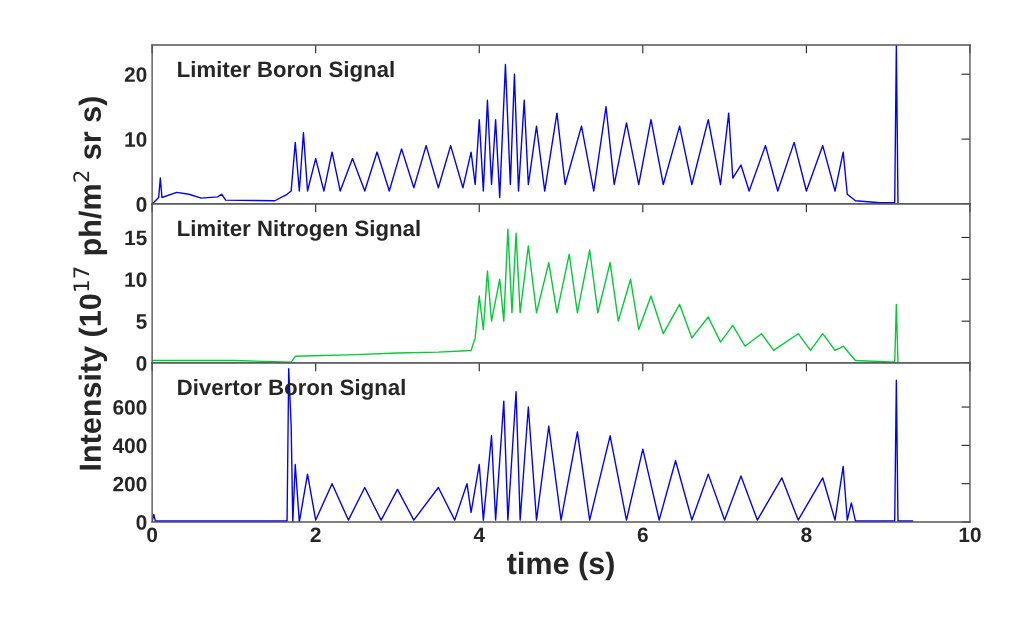 The width and height of the screenshot is (1021, 629). I want to click on y-axis-title: Intensity (10$^{17}$ ph/m$^{2}$ sr s), so click(90, 283).